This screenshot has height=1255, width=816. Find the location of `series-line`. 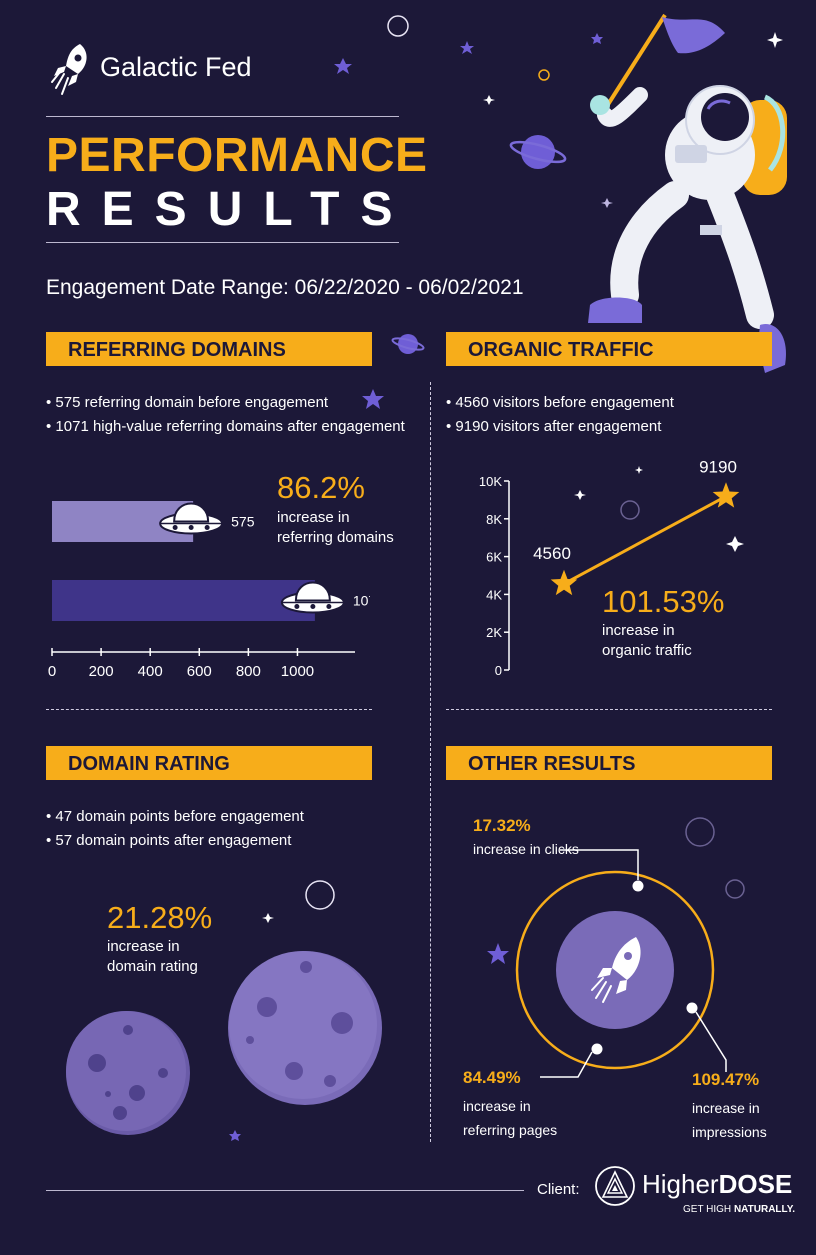

series-line is located at coordinates (645, 540).